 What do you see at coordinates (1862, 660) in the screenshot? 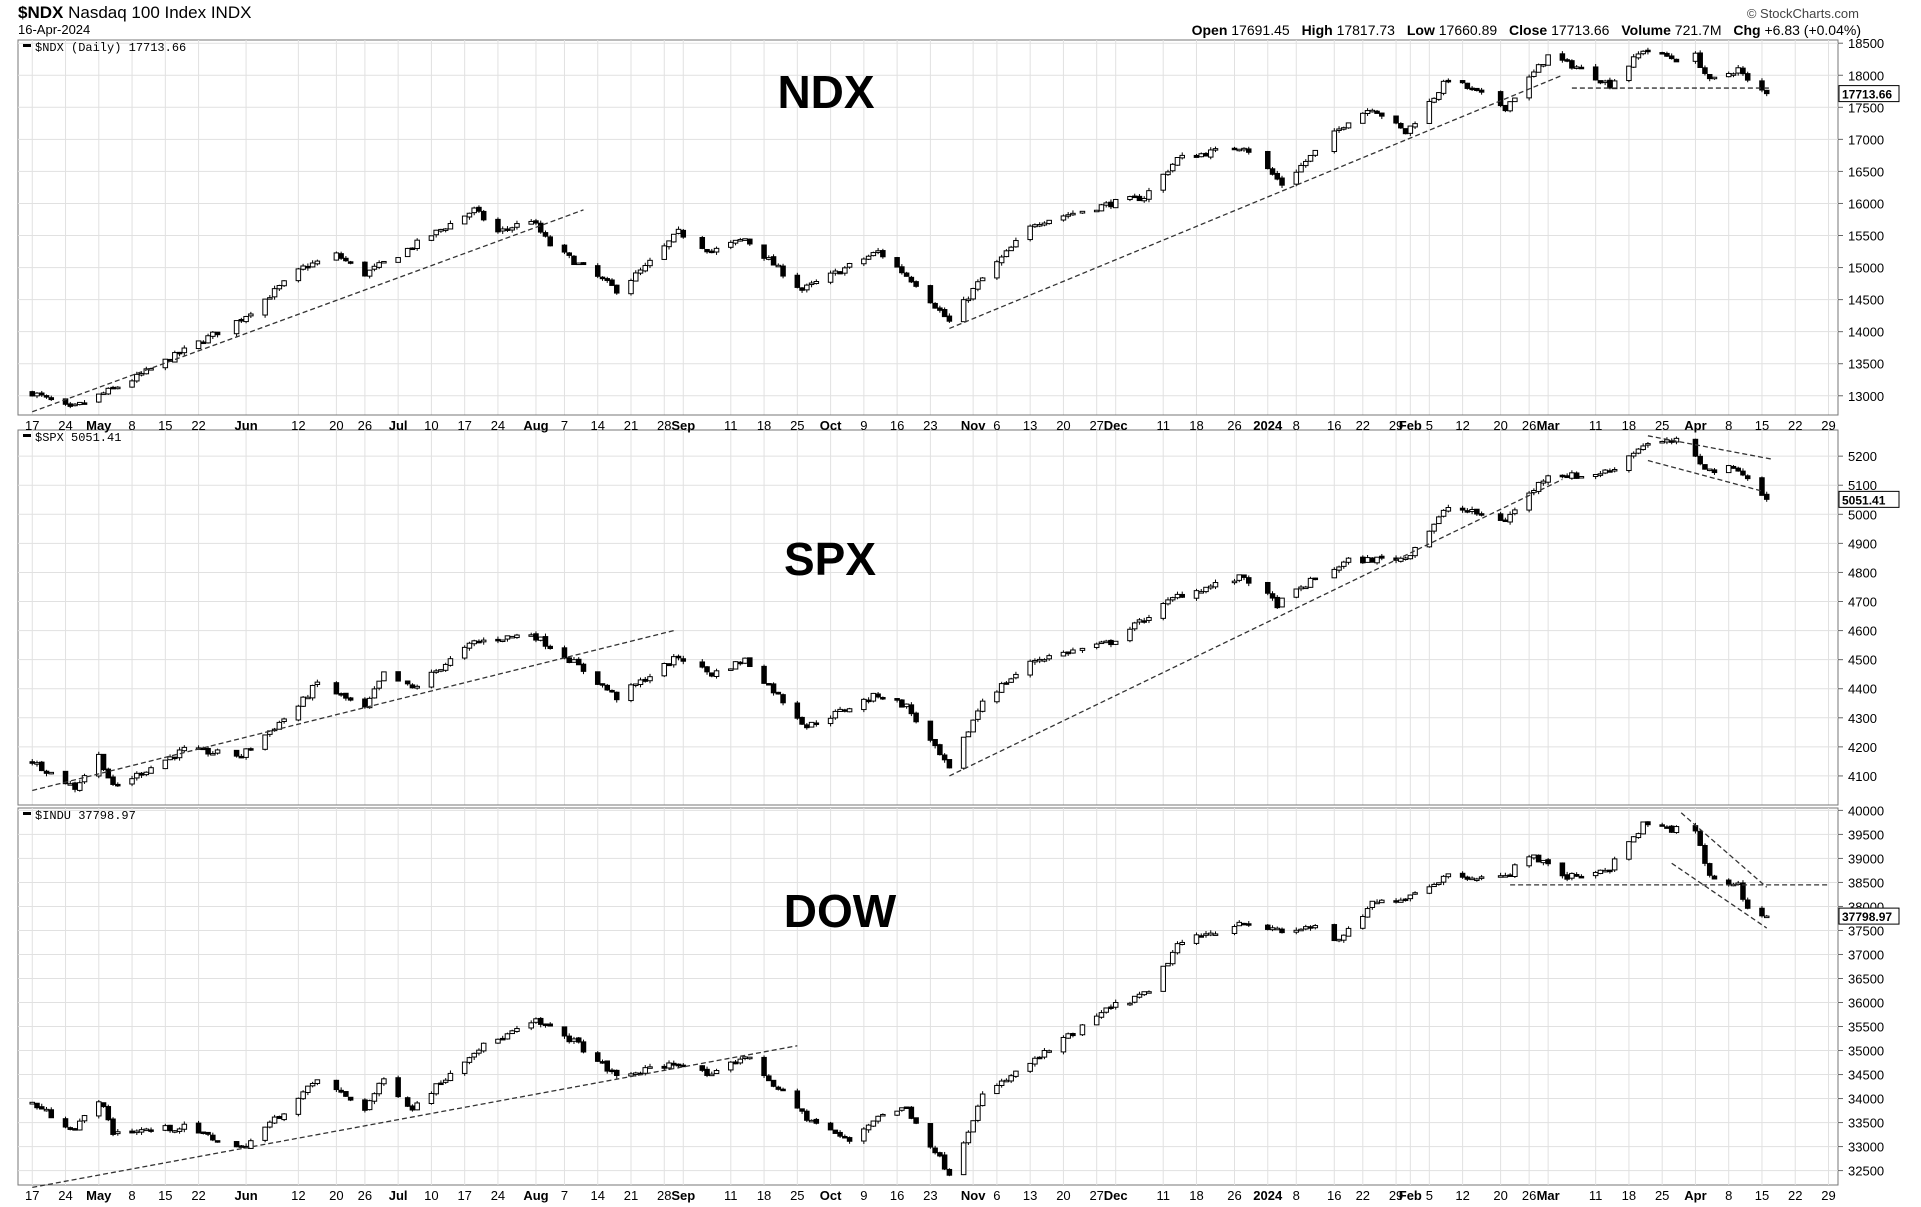
I see `y-tick-label: 4500` at bounding box center [1862, 660].